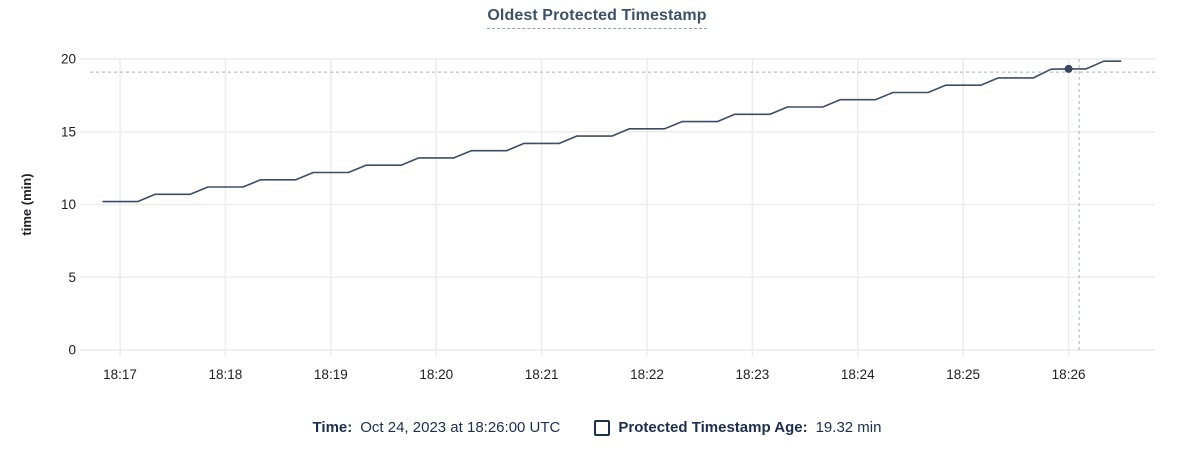 The width and height of the screenshot is (1194, 466). I want to click on x-tick-label: 18:23, so click(752, 374).